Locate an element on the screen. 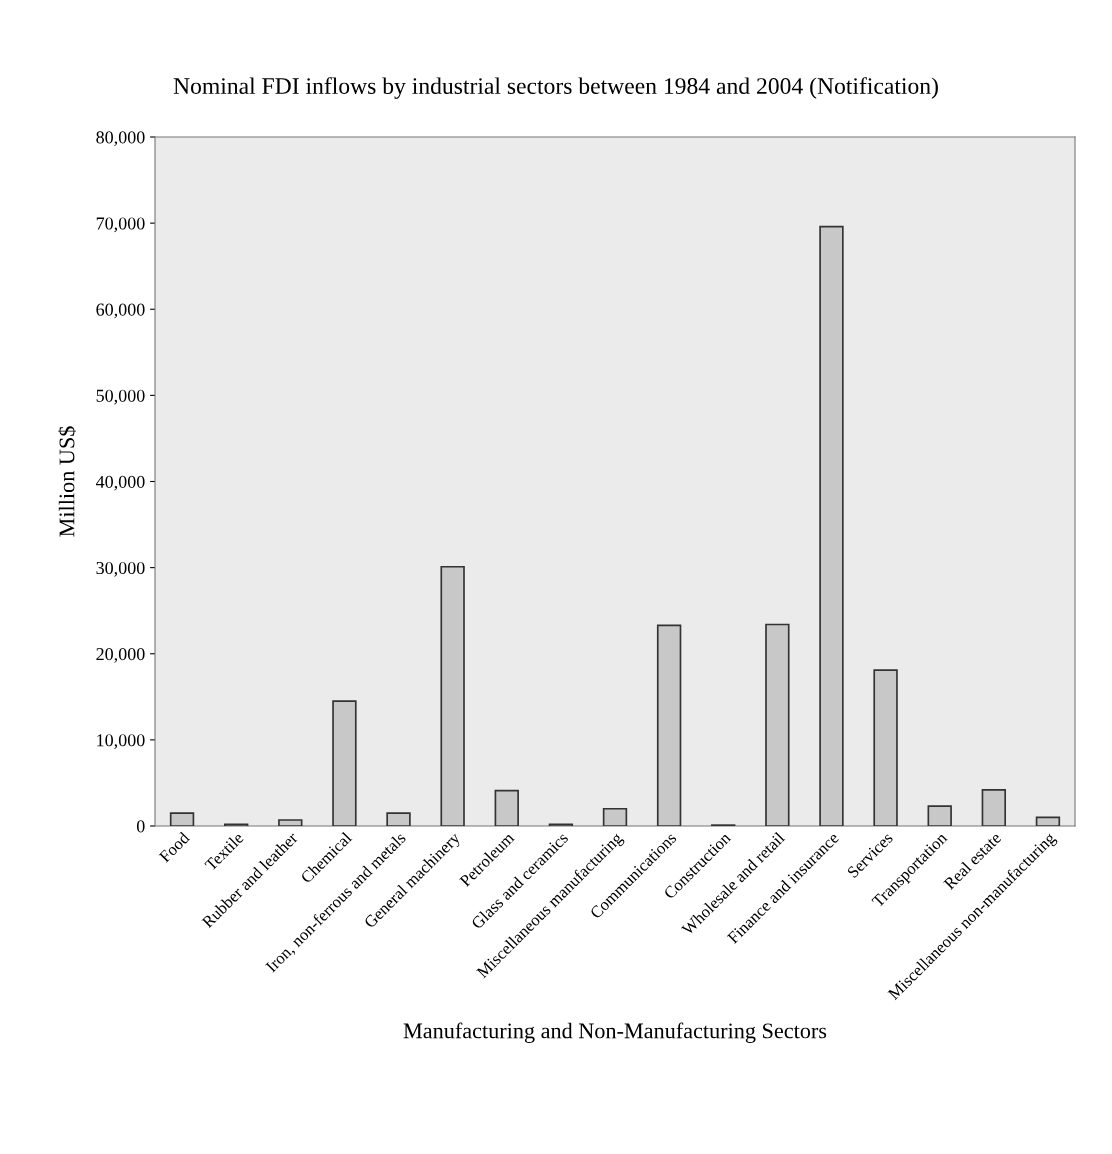 This screenshot has width=1112, height=1154. y-tick-label: 30,000 is located at coordinates (120, 569).